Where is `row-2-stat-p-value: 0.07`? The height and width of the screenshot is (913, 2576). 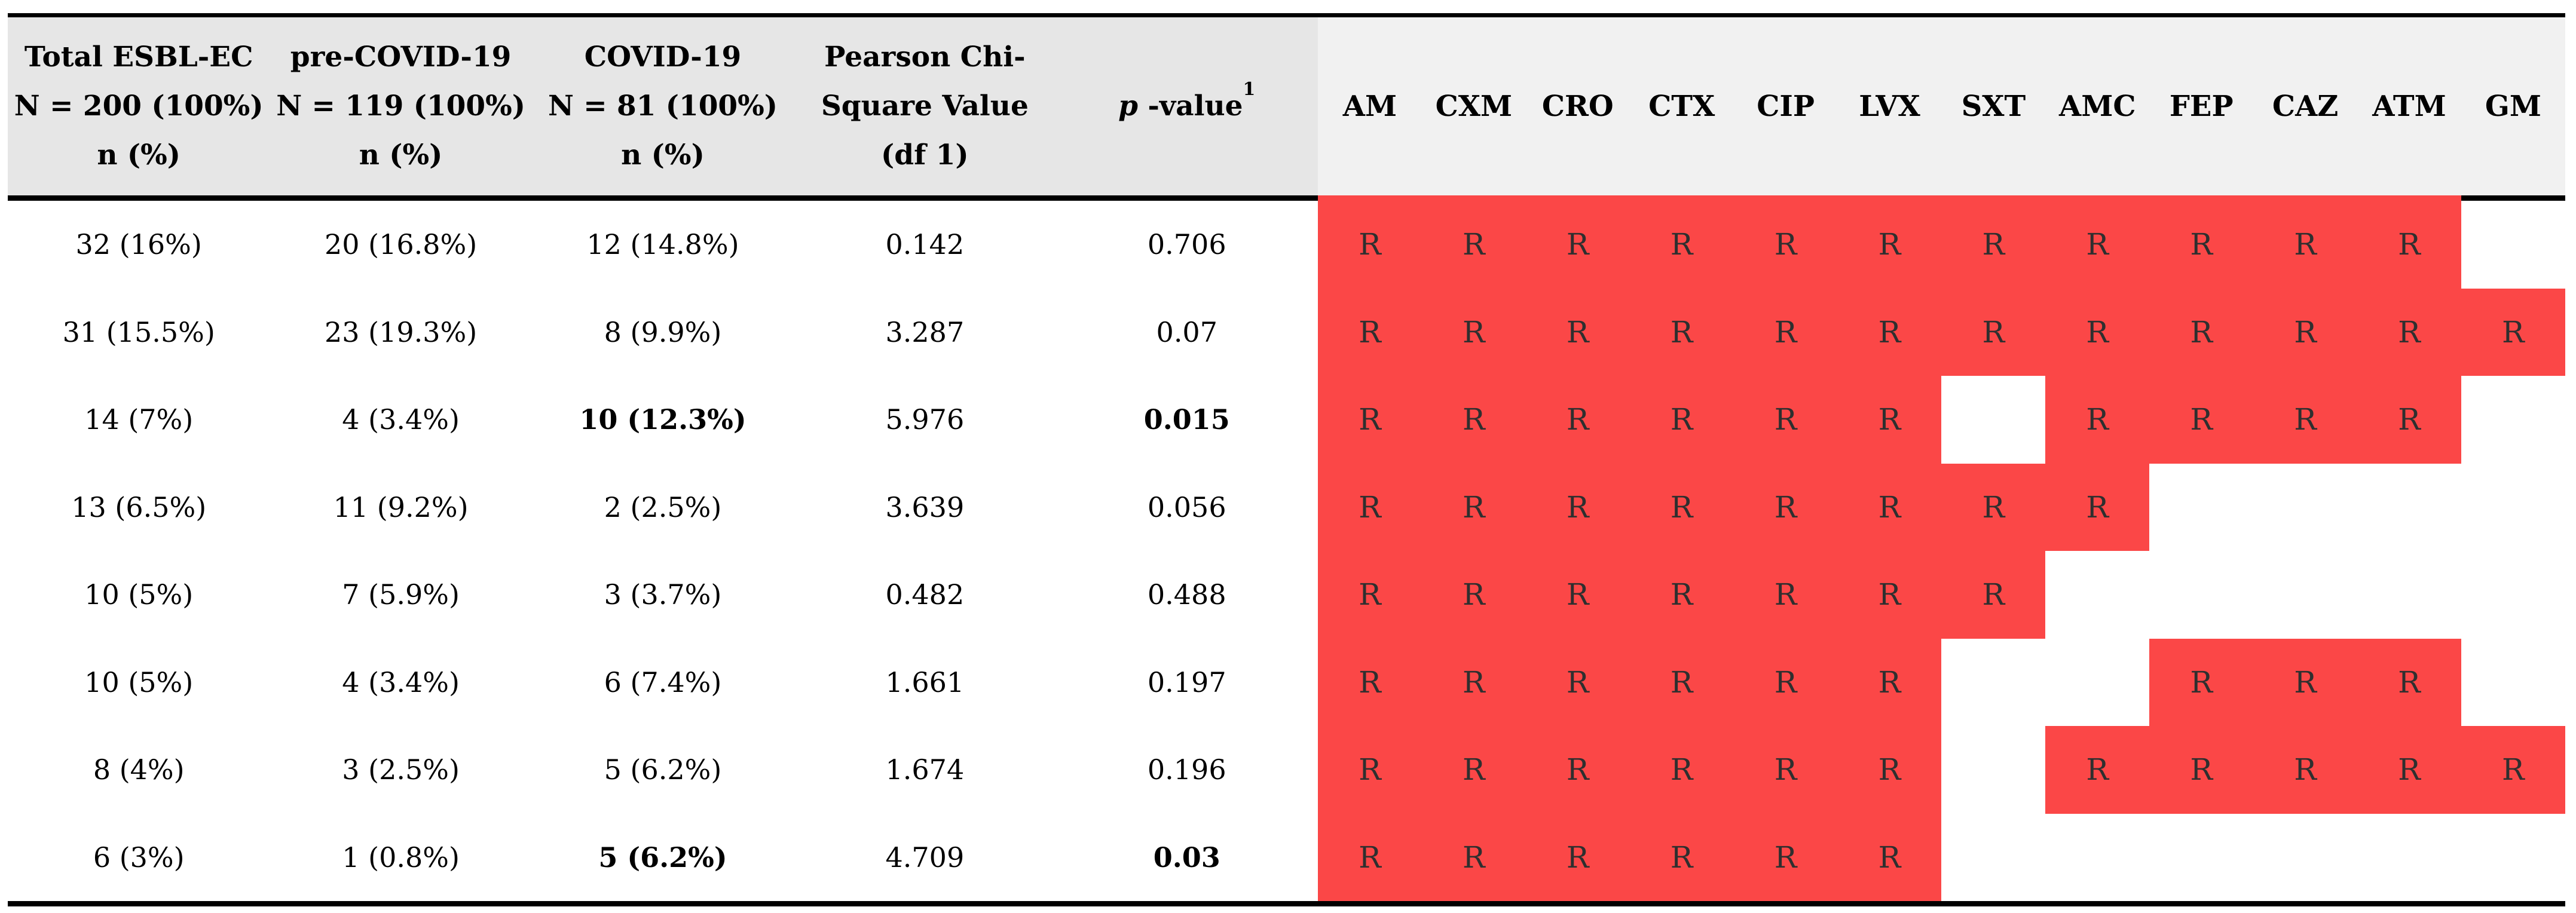
row-2-stat-p-value: 0.07 is located at coordinates (1186, 331).